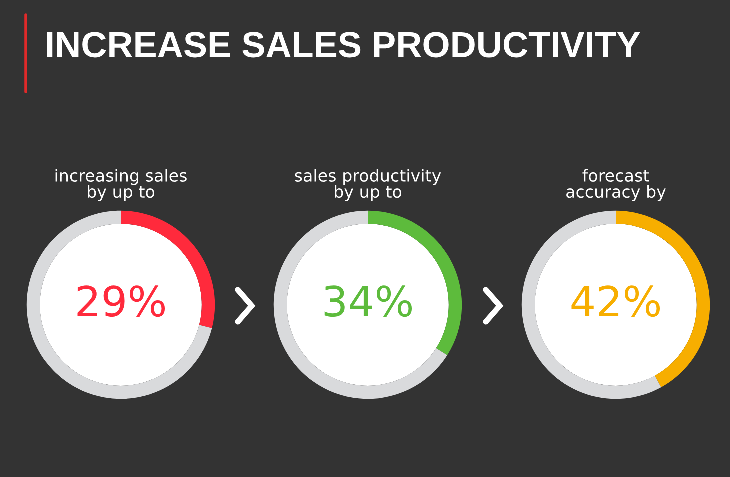 The width and height of the screenshot is (730, 477). What do you see at coordinates (616, 302) in the screenshot?
I see `data-label: 42%` at bounding box center [616, 302].